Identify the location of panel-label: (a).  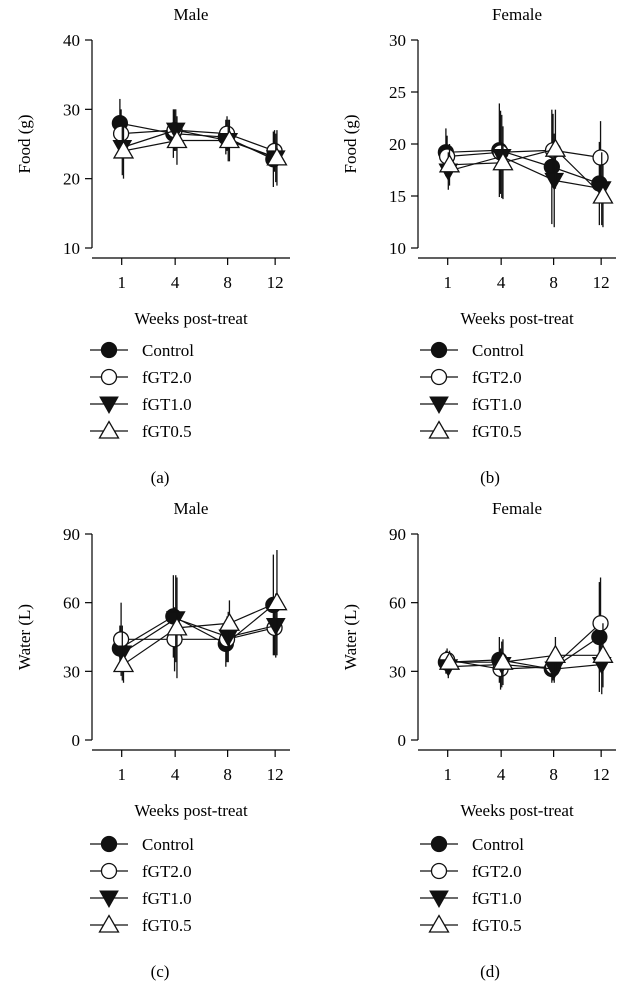
(160, 477).